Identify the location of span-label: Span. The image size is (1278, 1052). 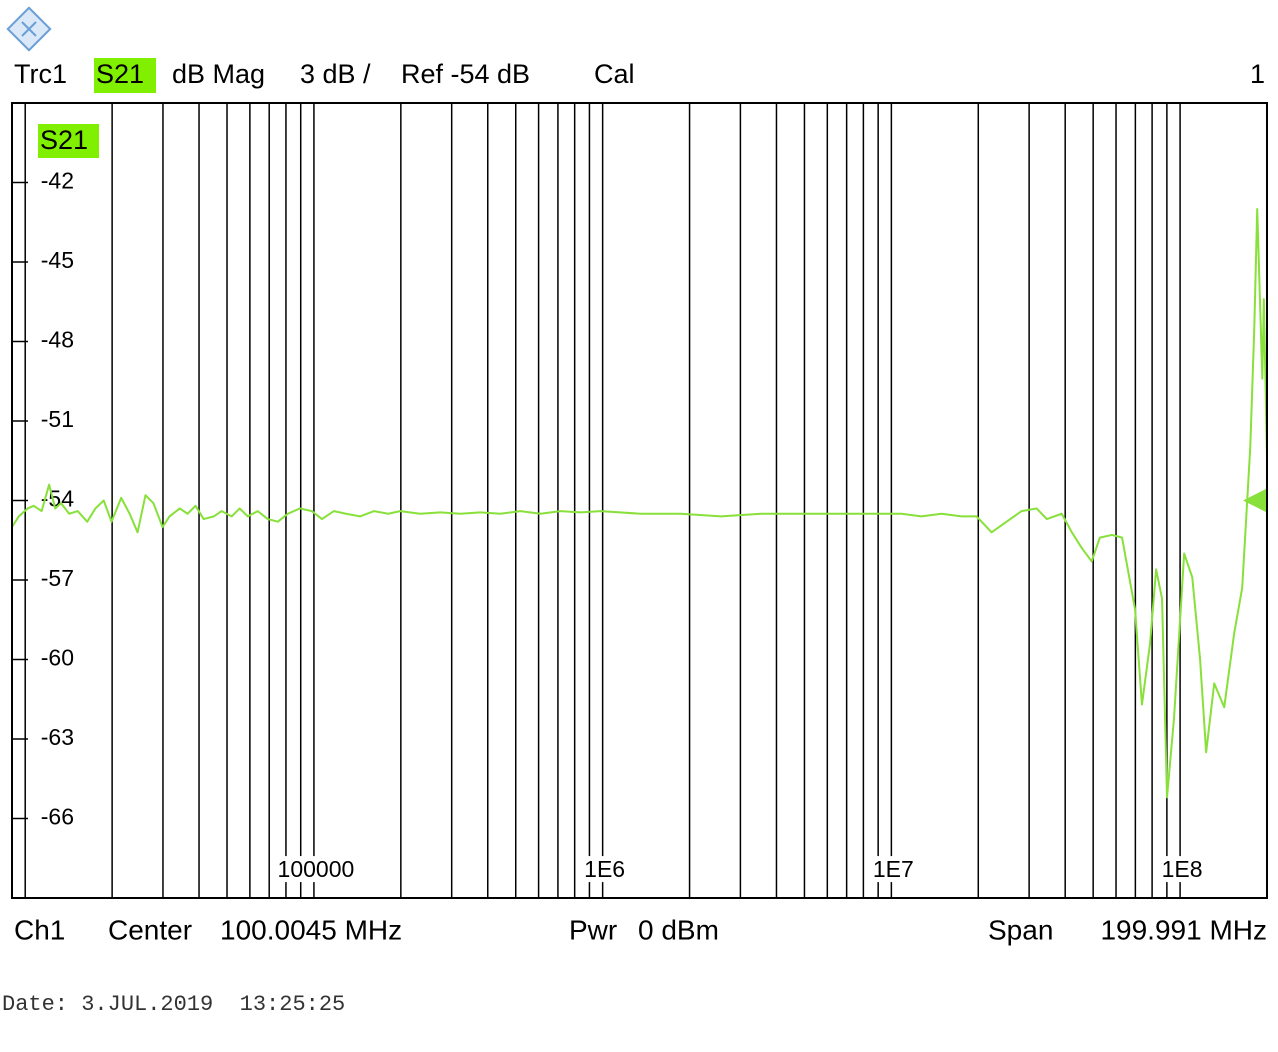
(1020, 929).